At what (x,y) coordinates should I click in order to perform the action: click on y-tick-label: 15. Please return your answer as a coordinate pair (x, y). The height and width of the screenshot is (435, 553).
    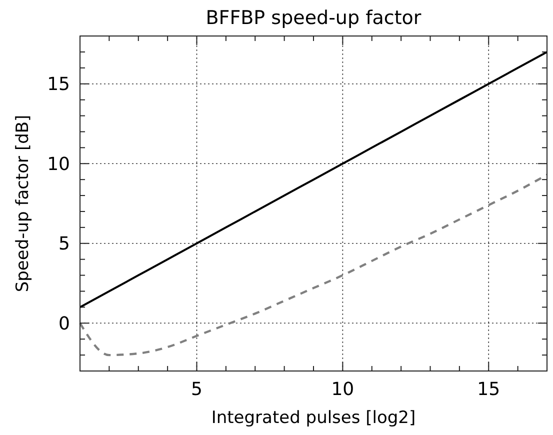
    Looking at the image, I should click on (58, 85).